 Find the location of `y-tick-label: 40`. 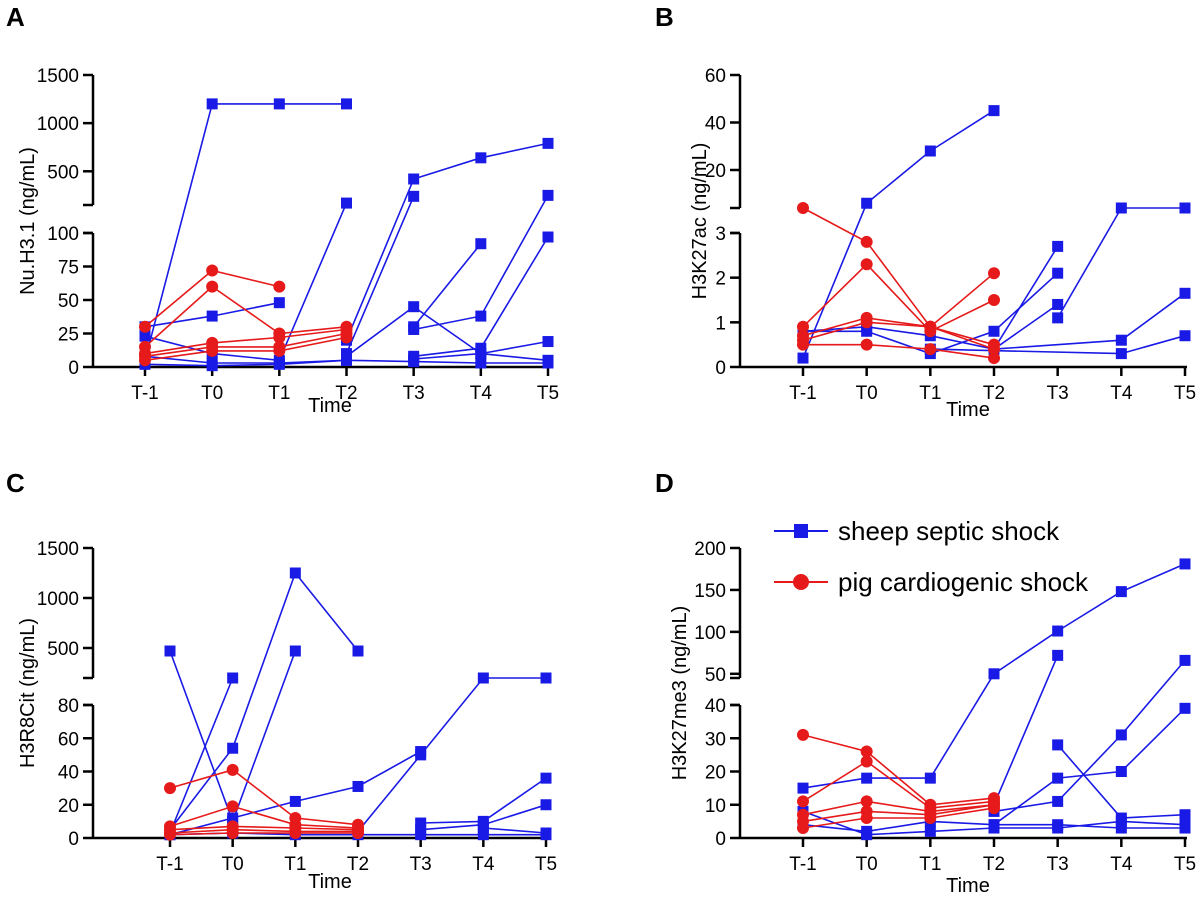

y-tick-label: 40 is located at coordinates (715, 124).